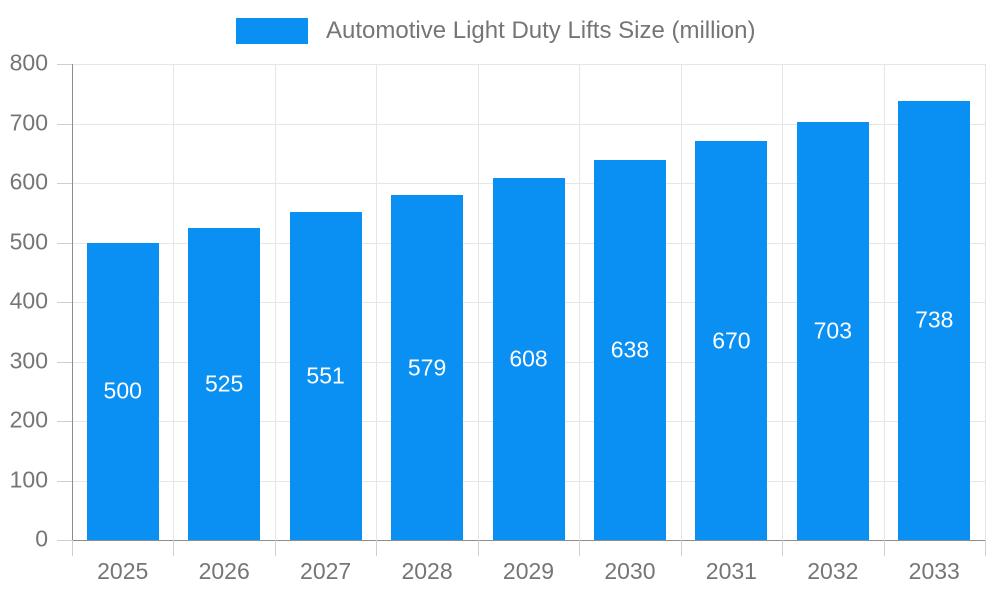  I want to click on y-tick-label: 700, so click(28, 121).